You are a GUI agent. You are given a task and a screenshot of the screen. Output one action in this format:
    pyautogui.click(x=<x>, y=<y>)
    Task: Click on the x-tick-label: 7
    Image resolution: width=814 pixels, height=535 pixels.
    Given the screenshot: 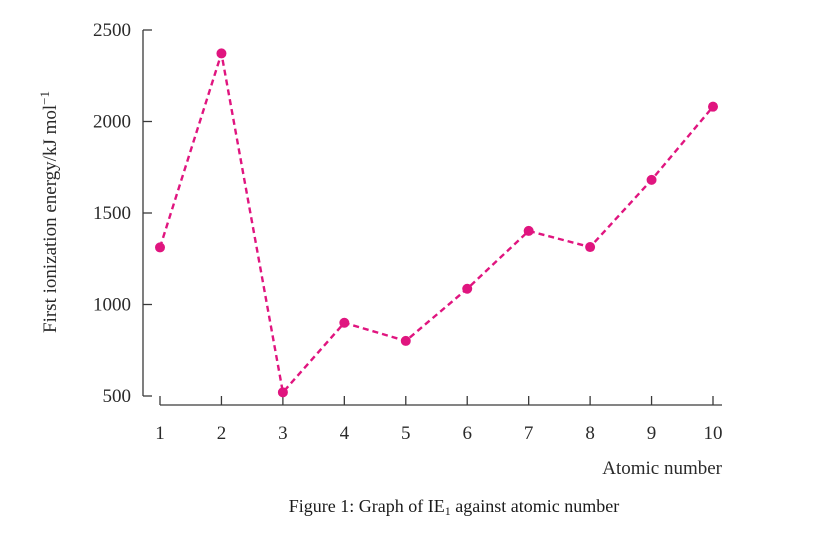 What is the action you would take?
    pyautogui.click(x=529, y=433)
    